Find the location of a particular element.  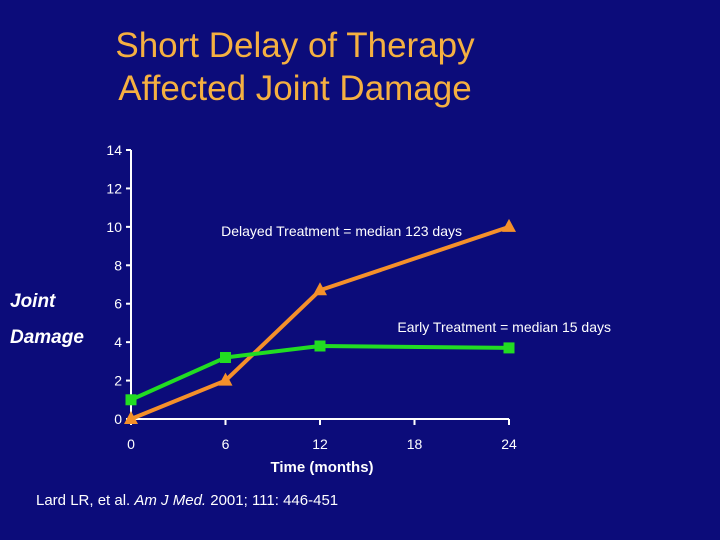

citation-journal: Am J Med. is located at coordinates (170, 500).